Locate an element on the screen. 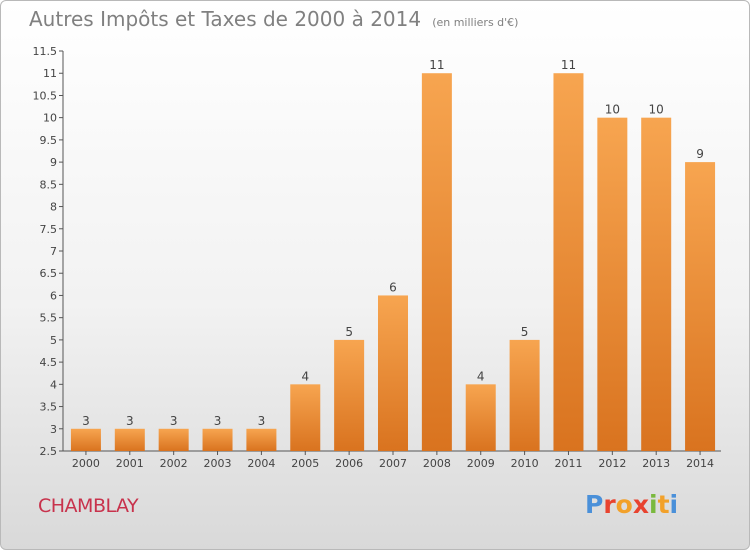 This screenshot has width=750, height=550. y-tick-label: 5.5 is located at coordinates (49, 318).